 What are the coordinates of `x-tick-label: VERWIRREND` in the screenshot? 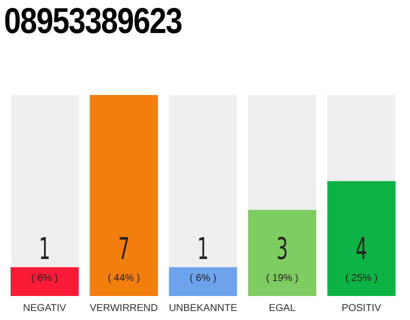 It's located at (124, 308).